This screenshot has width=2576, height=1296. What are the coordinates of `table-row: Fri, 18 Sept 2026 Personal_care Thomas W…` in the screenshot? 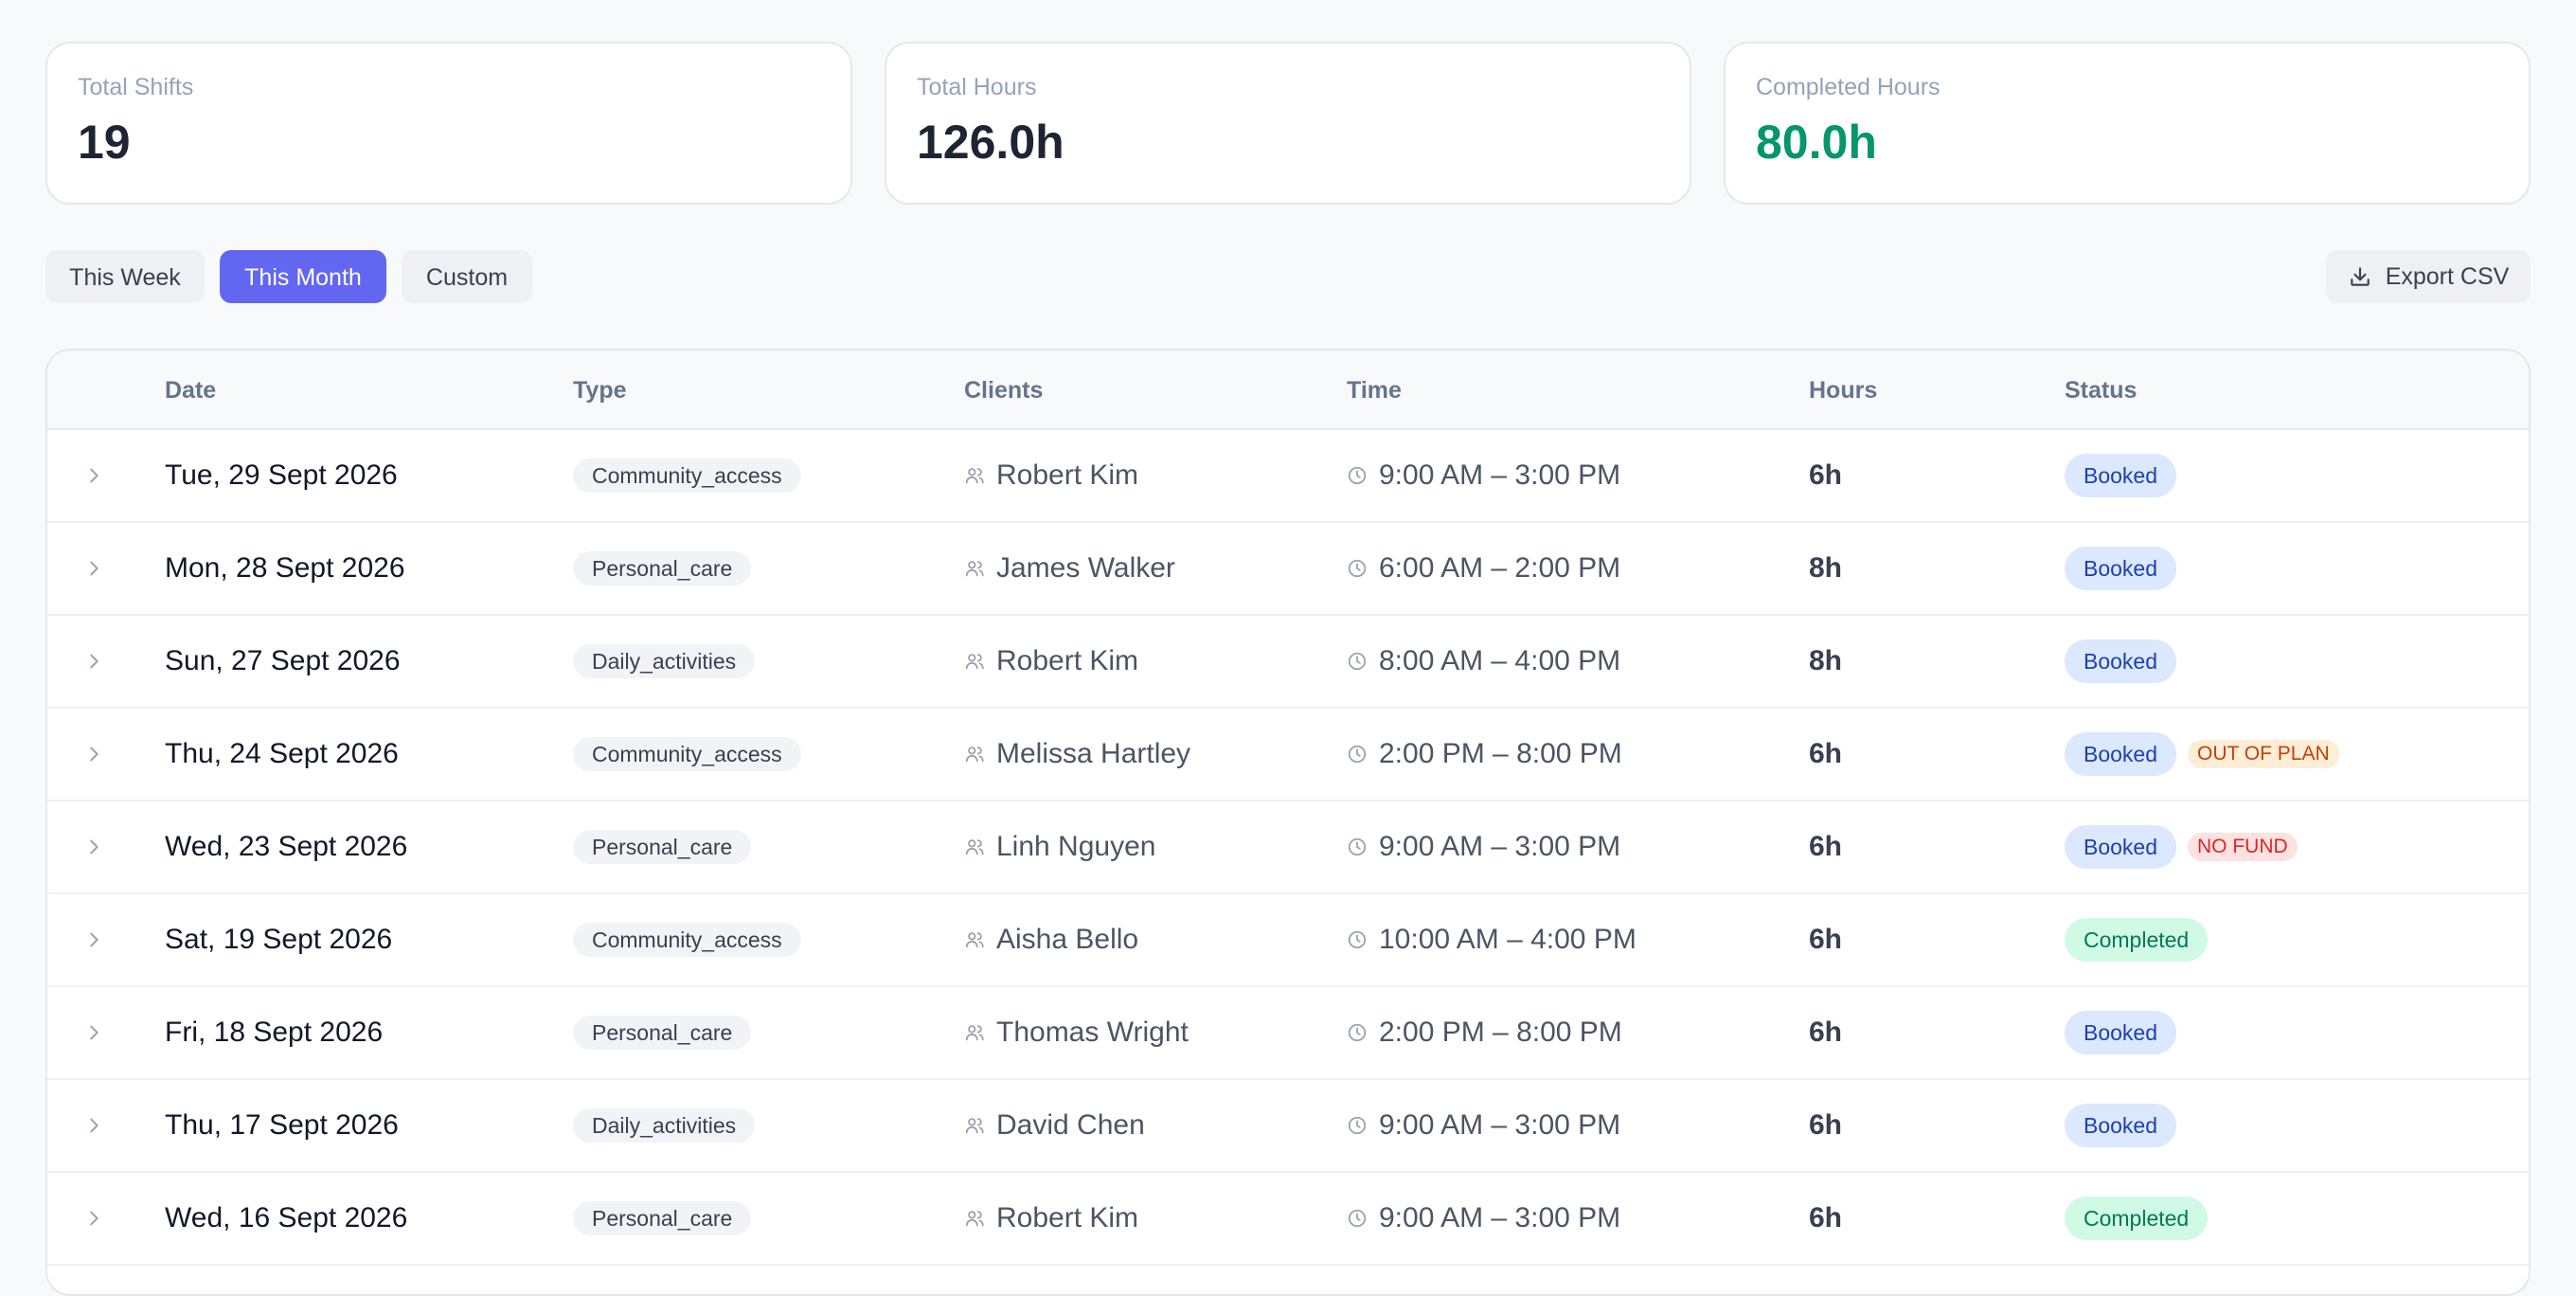 It's located at (1288, 1033).